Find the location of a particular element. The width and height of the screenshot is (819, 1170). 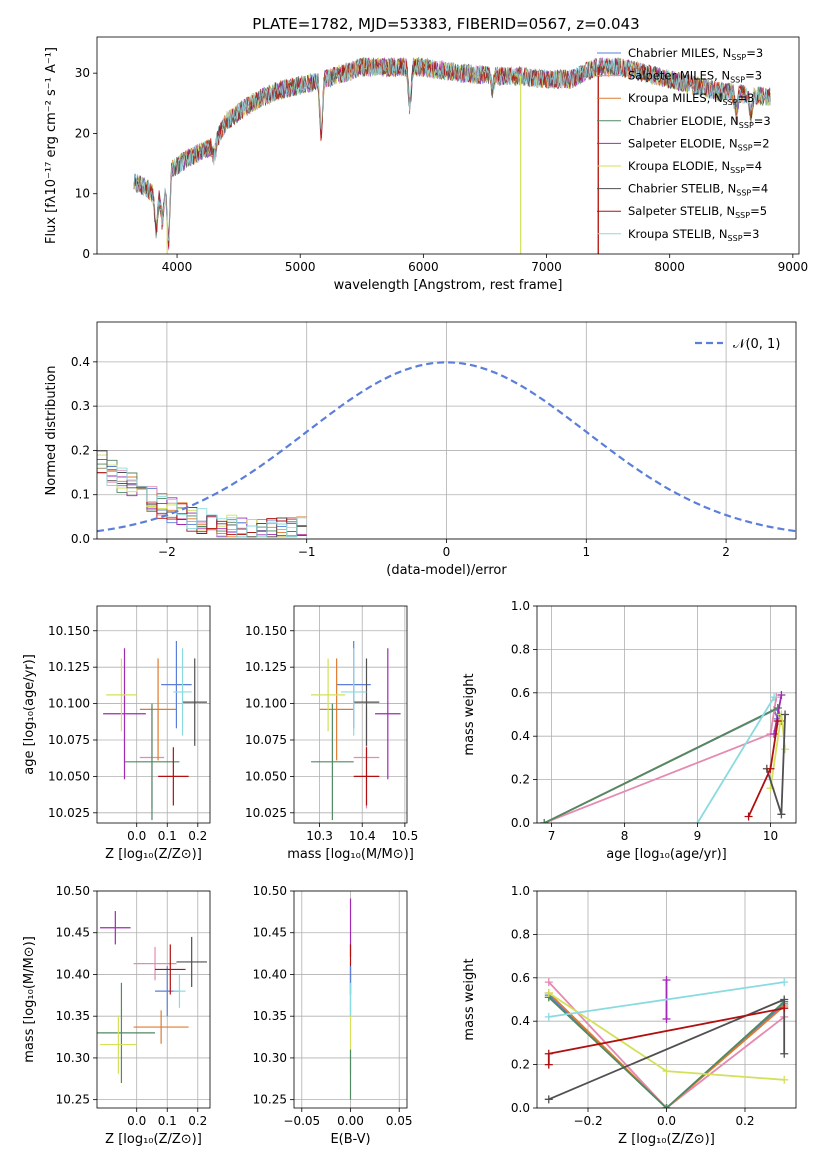

mass-vs-ebv-ytick-label-5: 10.50 is located at coordinates (270, 891).